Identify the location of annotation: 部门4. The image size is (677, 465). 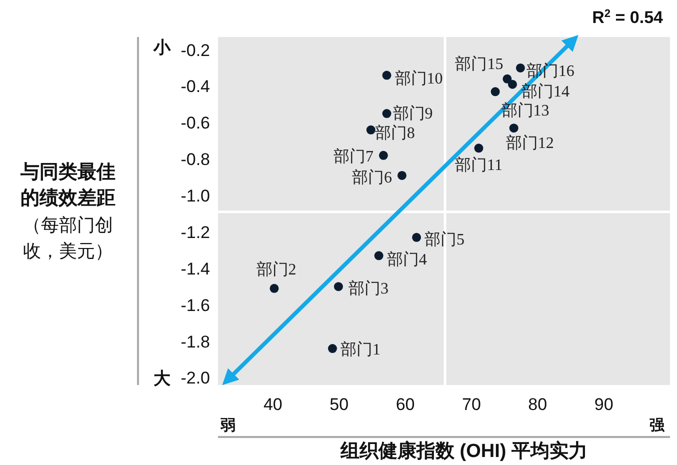
(406, 259).